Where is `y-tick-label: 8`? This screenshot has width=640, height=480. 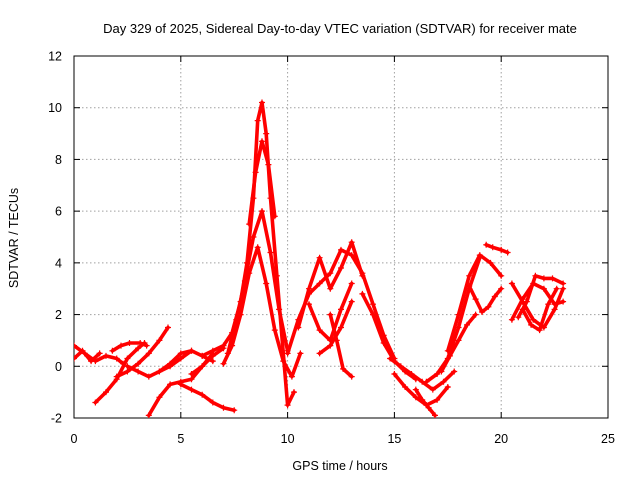 y-tick-label: 8 is located at coordinates (58, 160).